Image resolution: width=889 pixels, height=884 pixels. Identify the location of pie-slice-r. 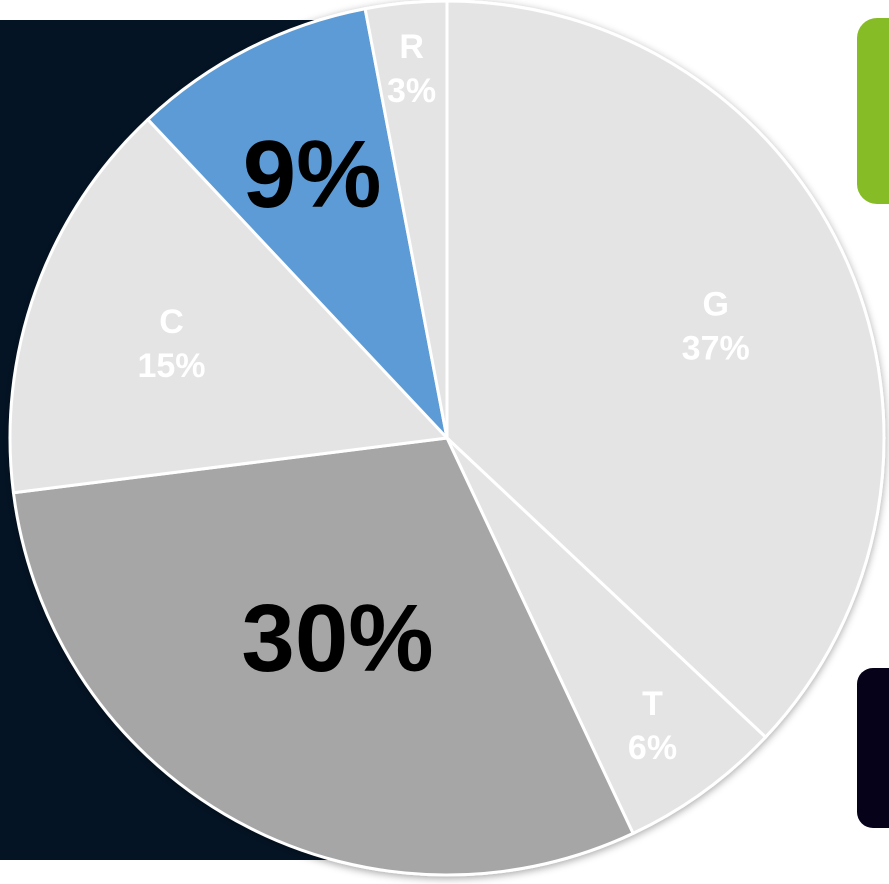
(406, 220).